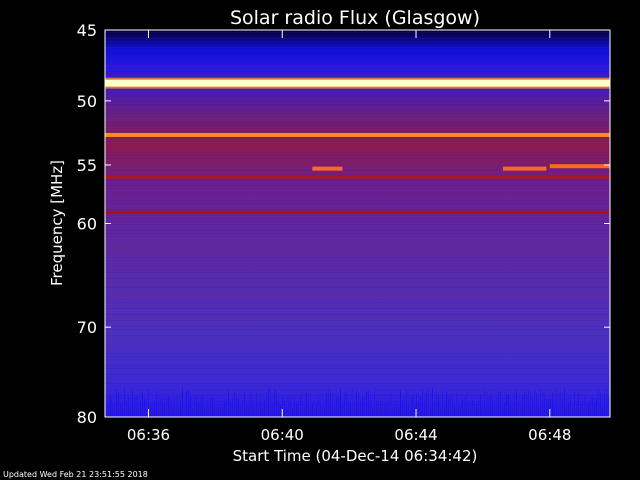 The width and height of the screenshot is (640, 480). Describe the element at coordinates (148, 435) in the screenshot. I see `x-tick-label: 06:36` at that location.